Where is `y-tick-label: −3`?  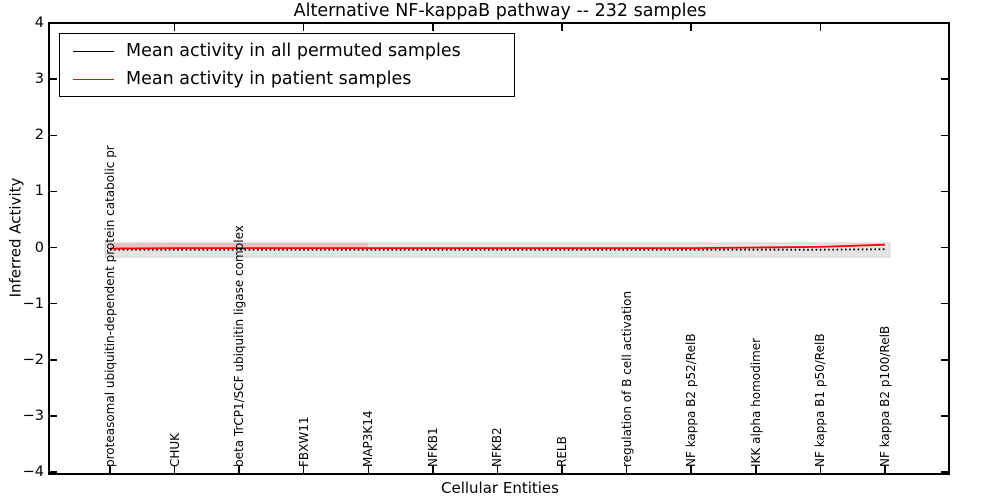
y-tick-label: −3 is located at coordinates (33, 415).